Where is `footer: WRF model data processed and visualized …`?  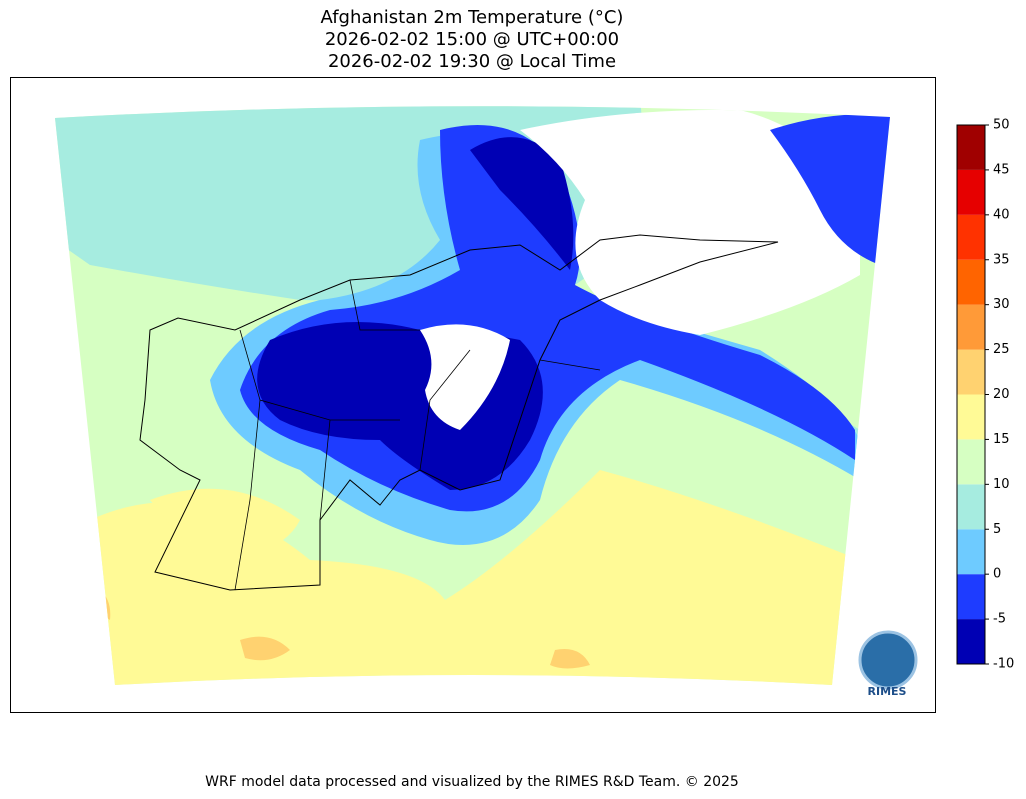
footer: WRF model data processed and visualized … is located at coordinates (472, 782).